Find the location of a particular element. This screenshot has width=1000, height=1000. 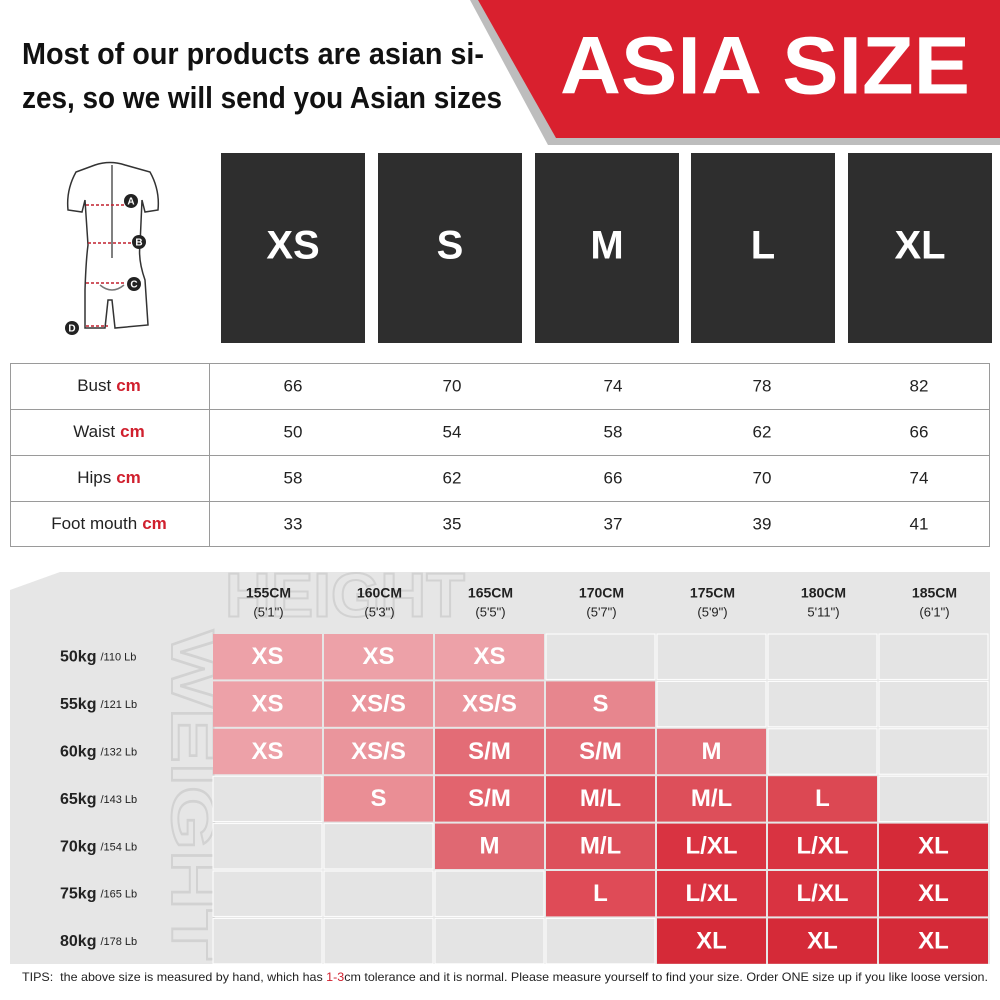

size-recommendation: XS is located at coordinates (267, 751).